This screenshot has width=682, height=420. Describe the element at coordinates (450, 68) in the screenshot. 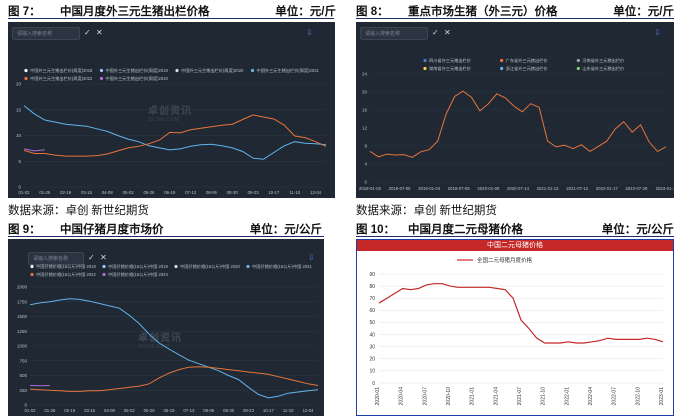

I see `legend-label: 湖南省外三元猪出栏价` at that location.